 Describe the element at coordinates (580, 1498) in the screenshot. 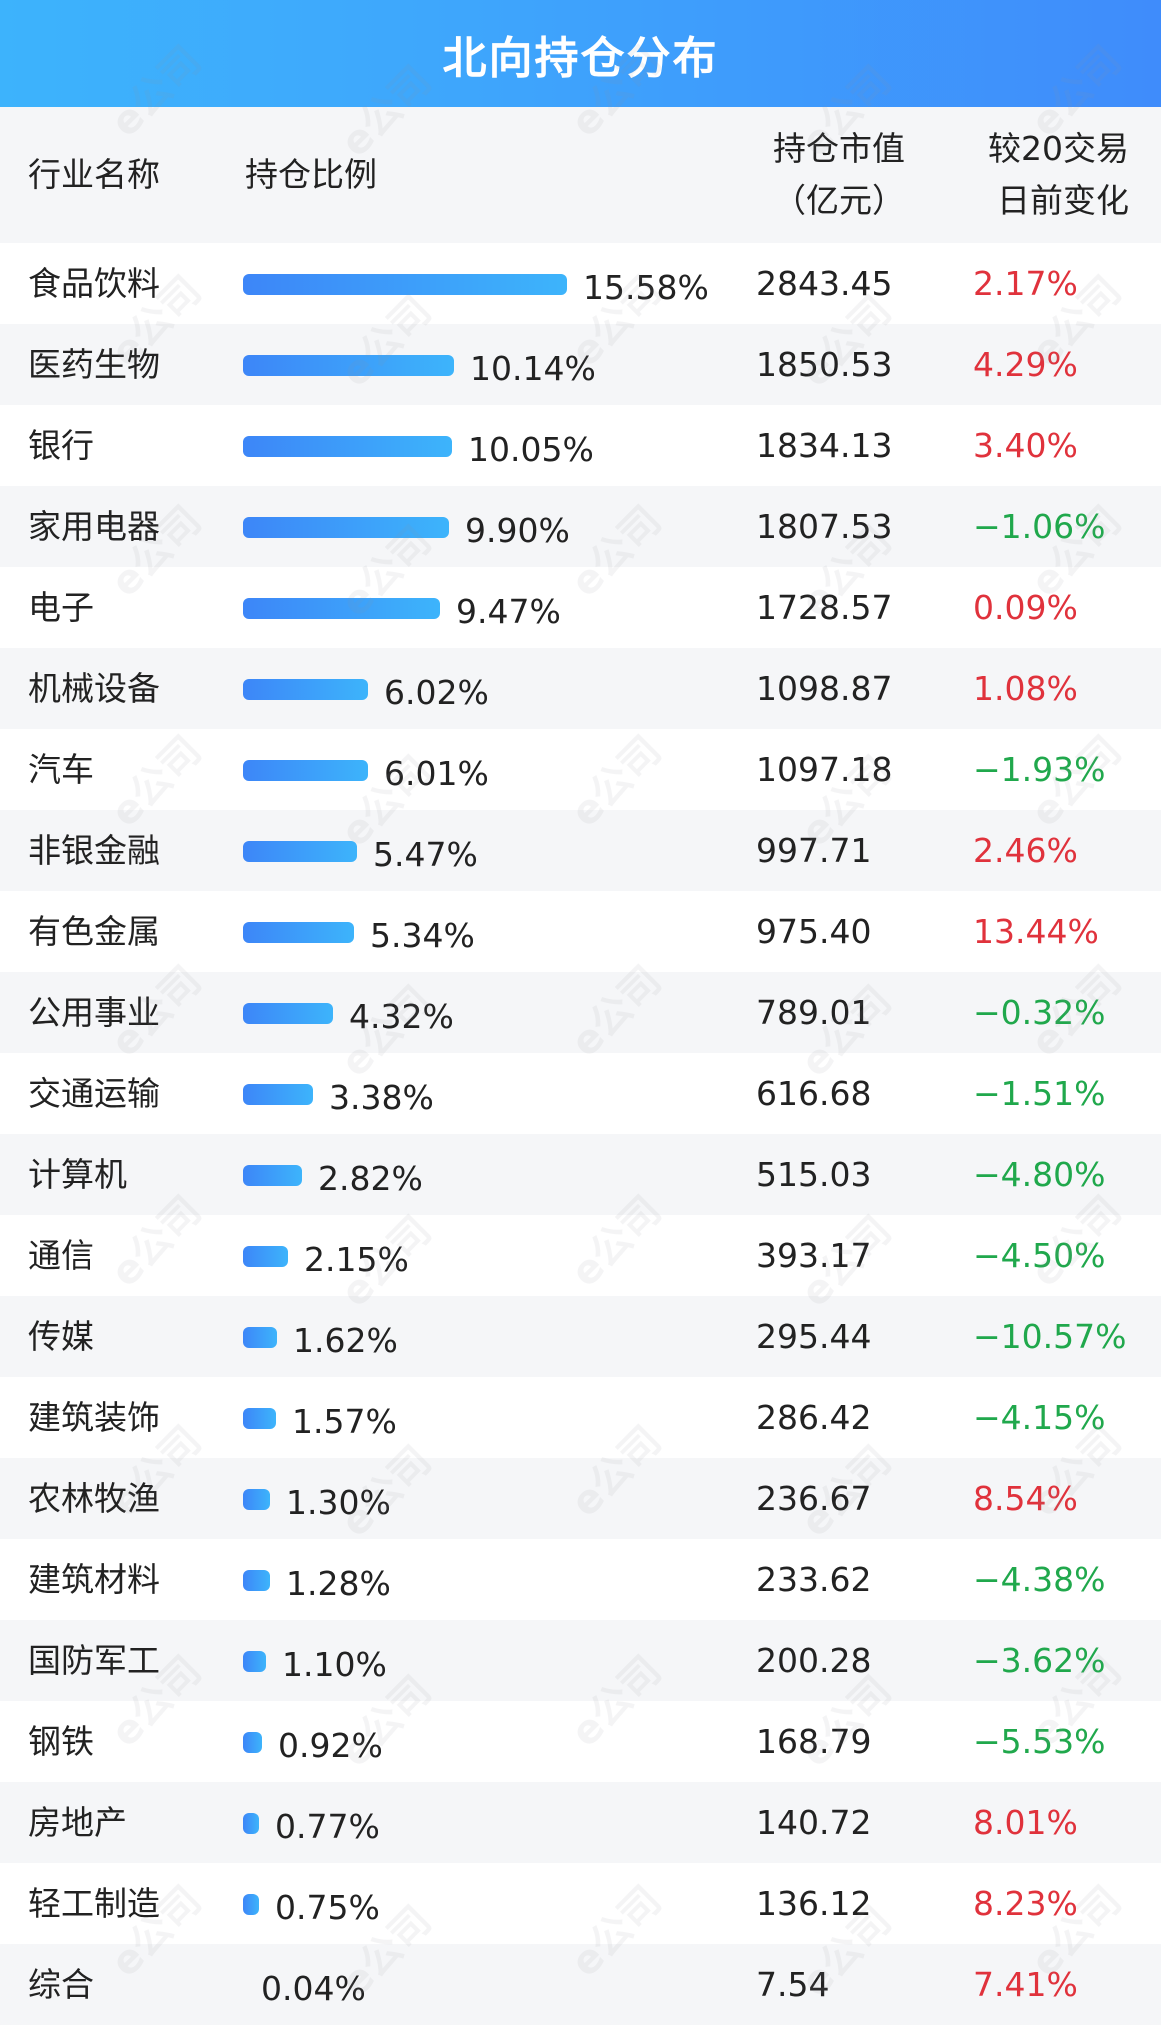

I see `table-row: 农林牧渔 1.30% 236.67 8.54%` at that location.